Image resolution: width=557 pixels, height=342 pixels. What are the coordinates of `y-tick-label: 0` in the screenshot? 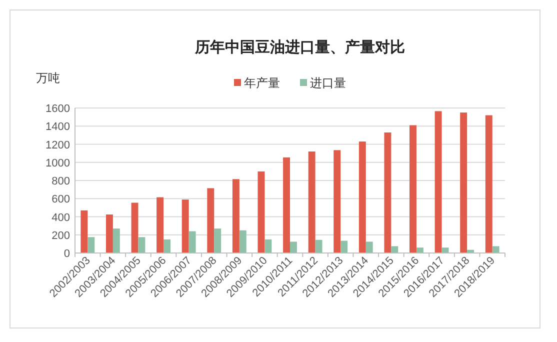 It's located at (67, 254).